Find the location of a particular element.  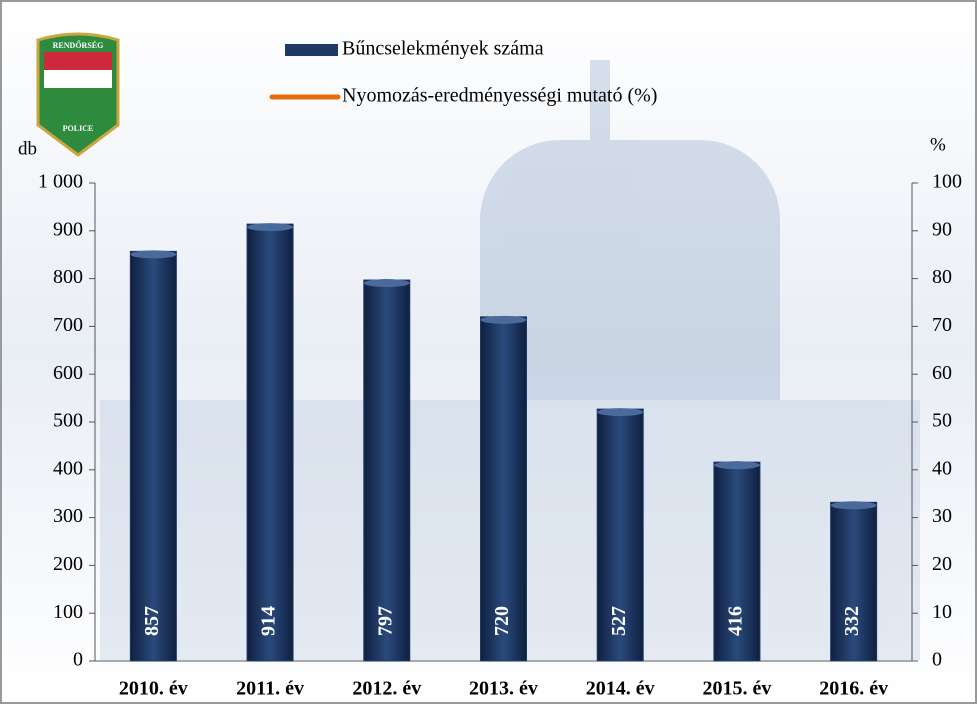

y2-tick-label: 20 is located at coordinates (942, 564).